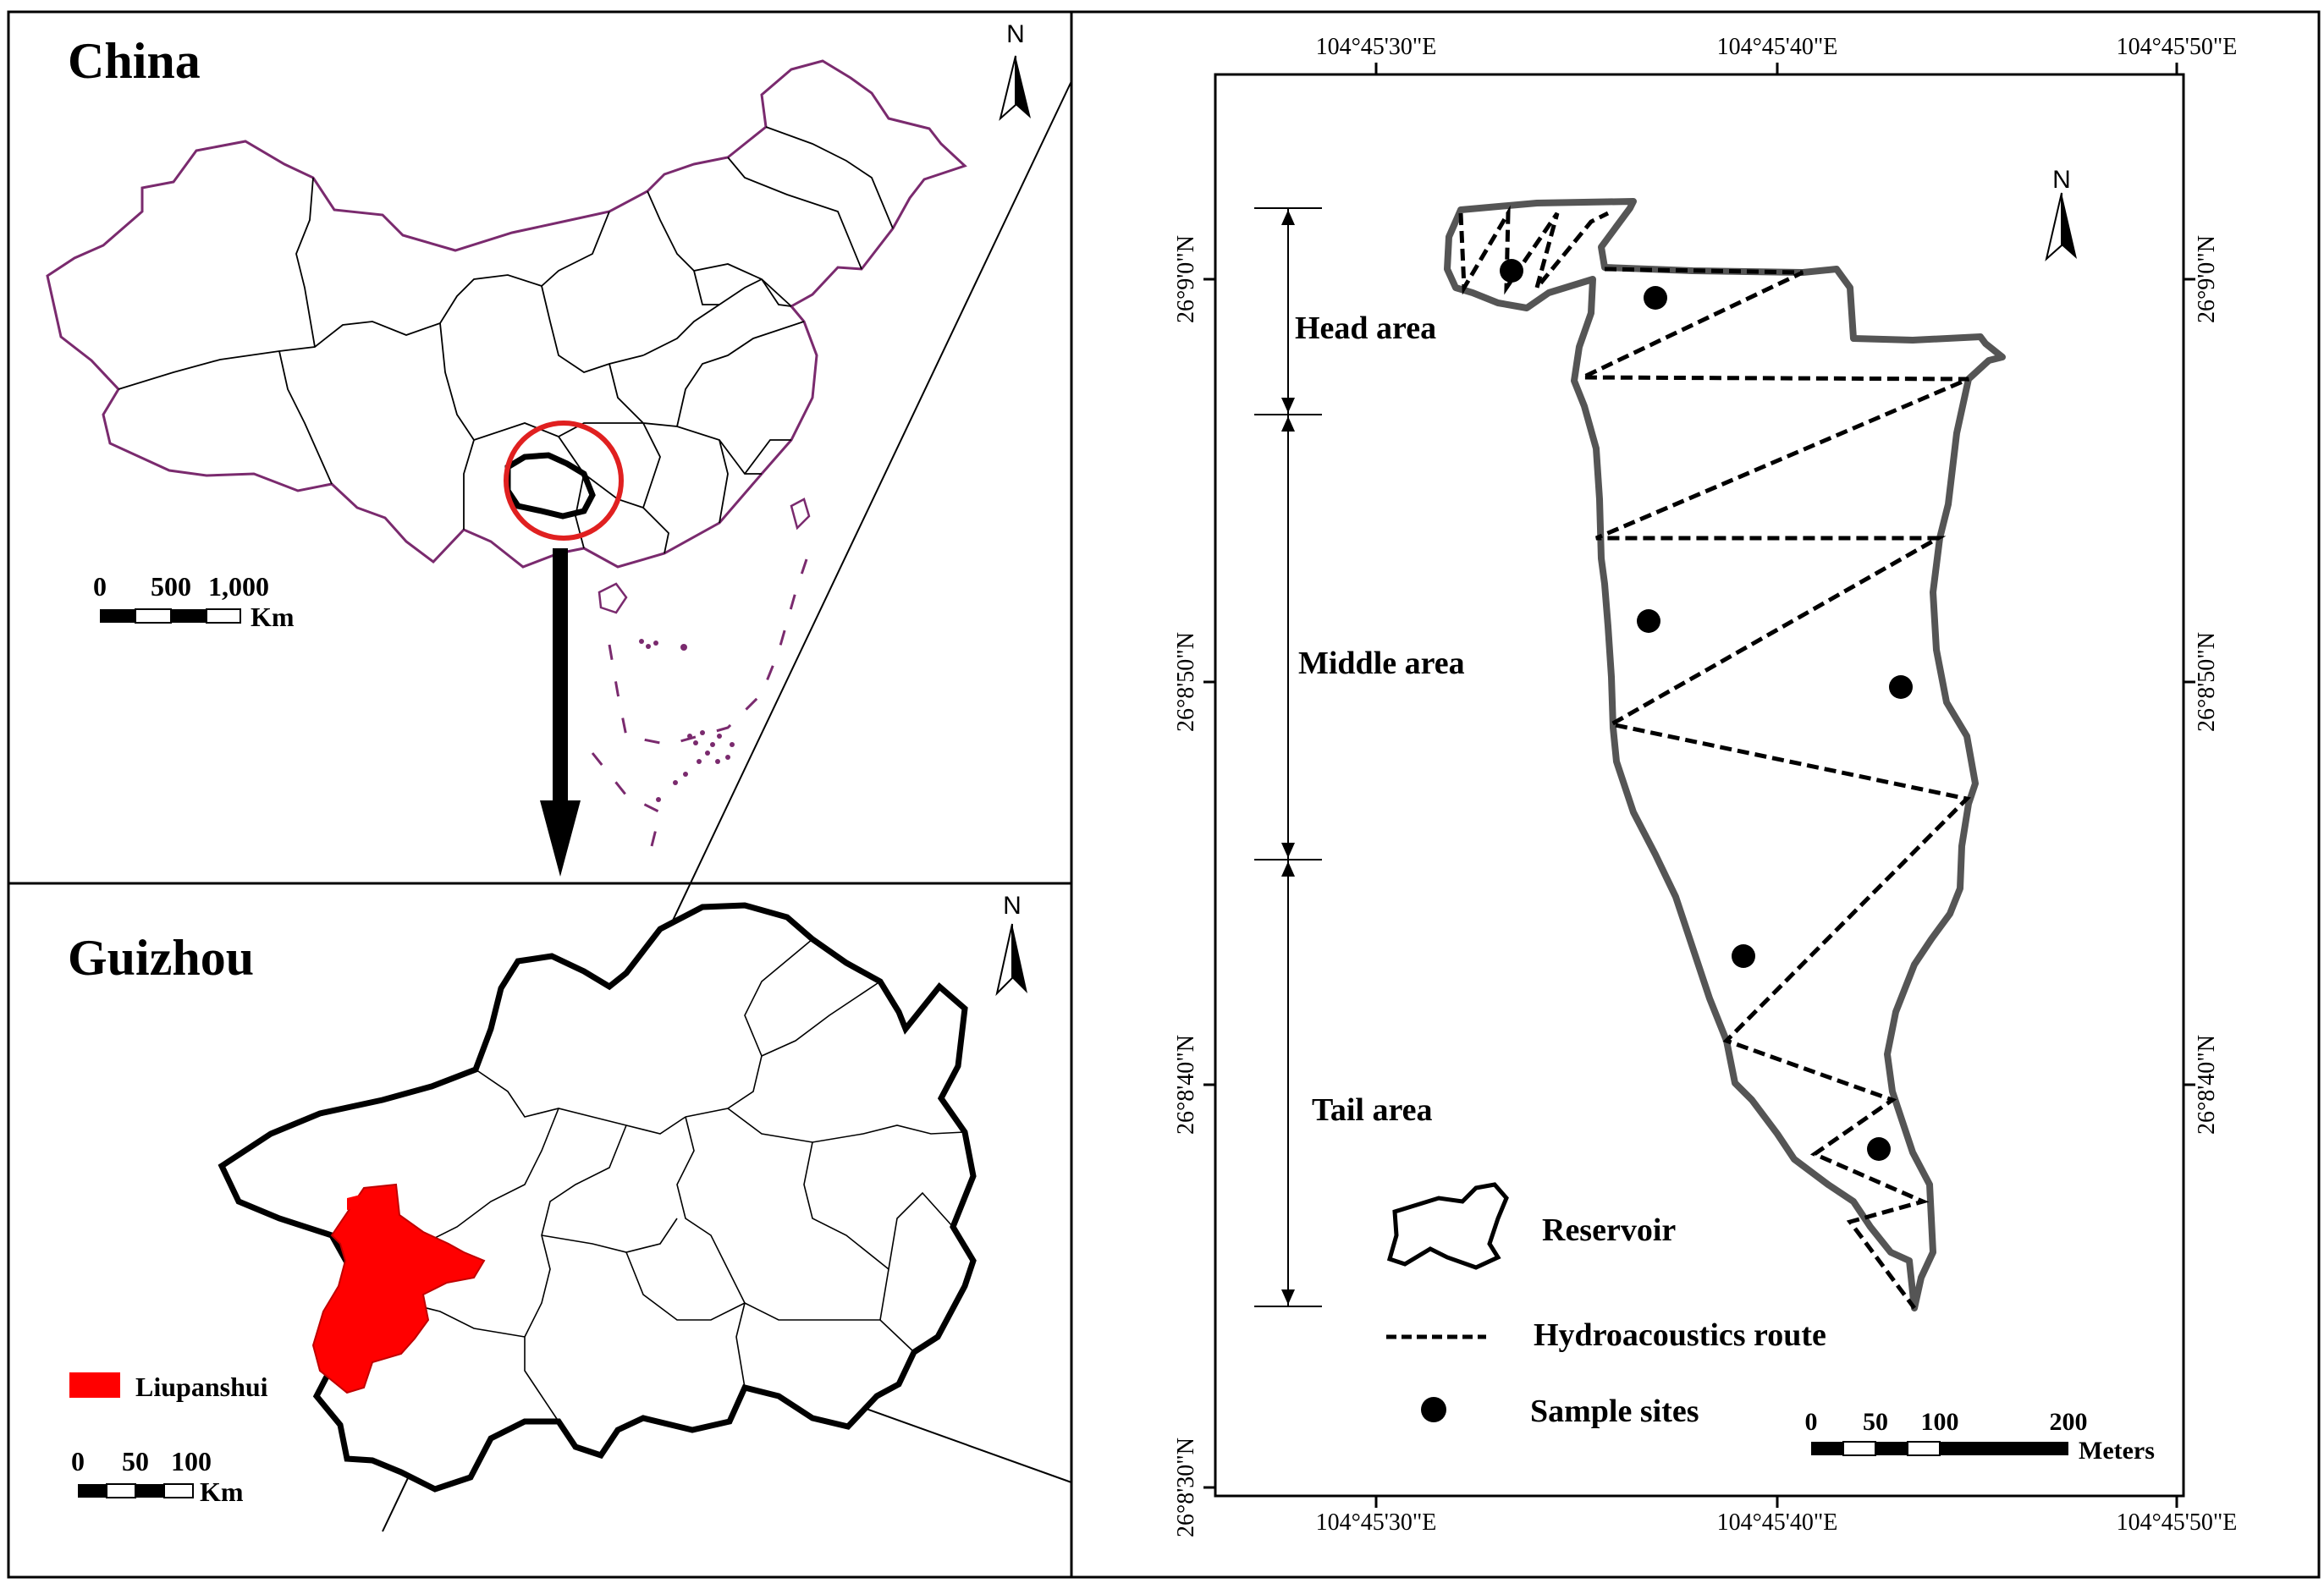 This screenshot has width=2324, height=1589. Describe the element at coordinates (161, 958) in the screenshot. I see `guizhou-title: Guizhou` at that location.